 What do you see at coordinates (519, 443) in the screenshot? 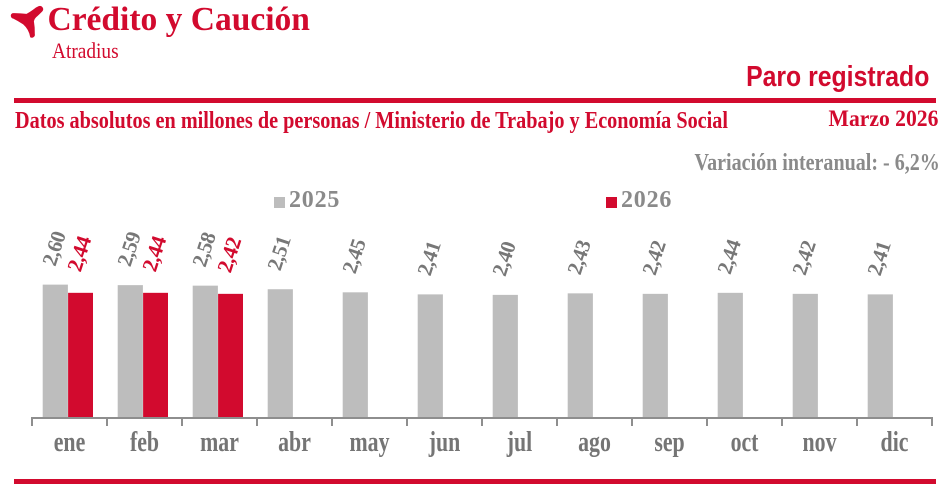
I see `svg-text: jul` at bounding box center [519, 443].